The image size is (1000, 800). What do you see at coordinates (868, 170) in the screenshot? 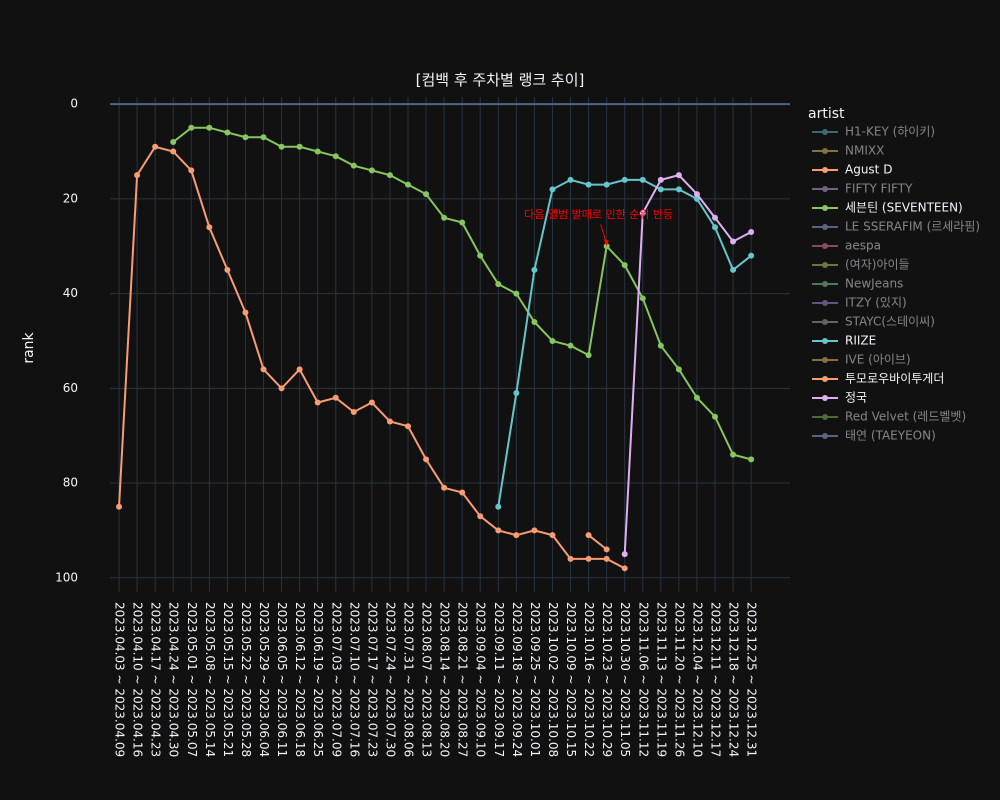
I see `legend-label: Agust D` at bounding box center [868, 170].